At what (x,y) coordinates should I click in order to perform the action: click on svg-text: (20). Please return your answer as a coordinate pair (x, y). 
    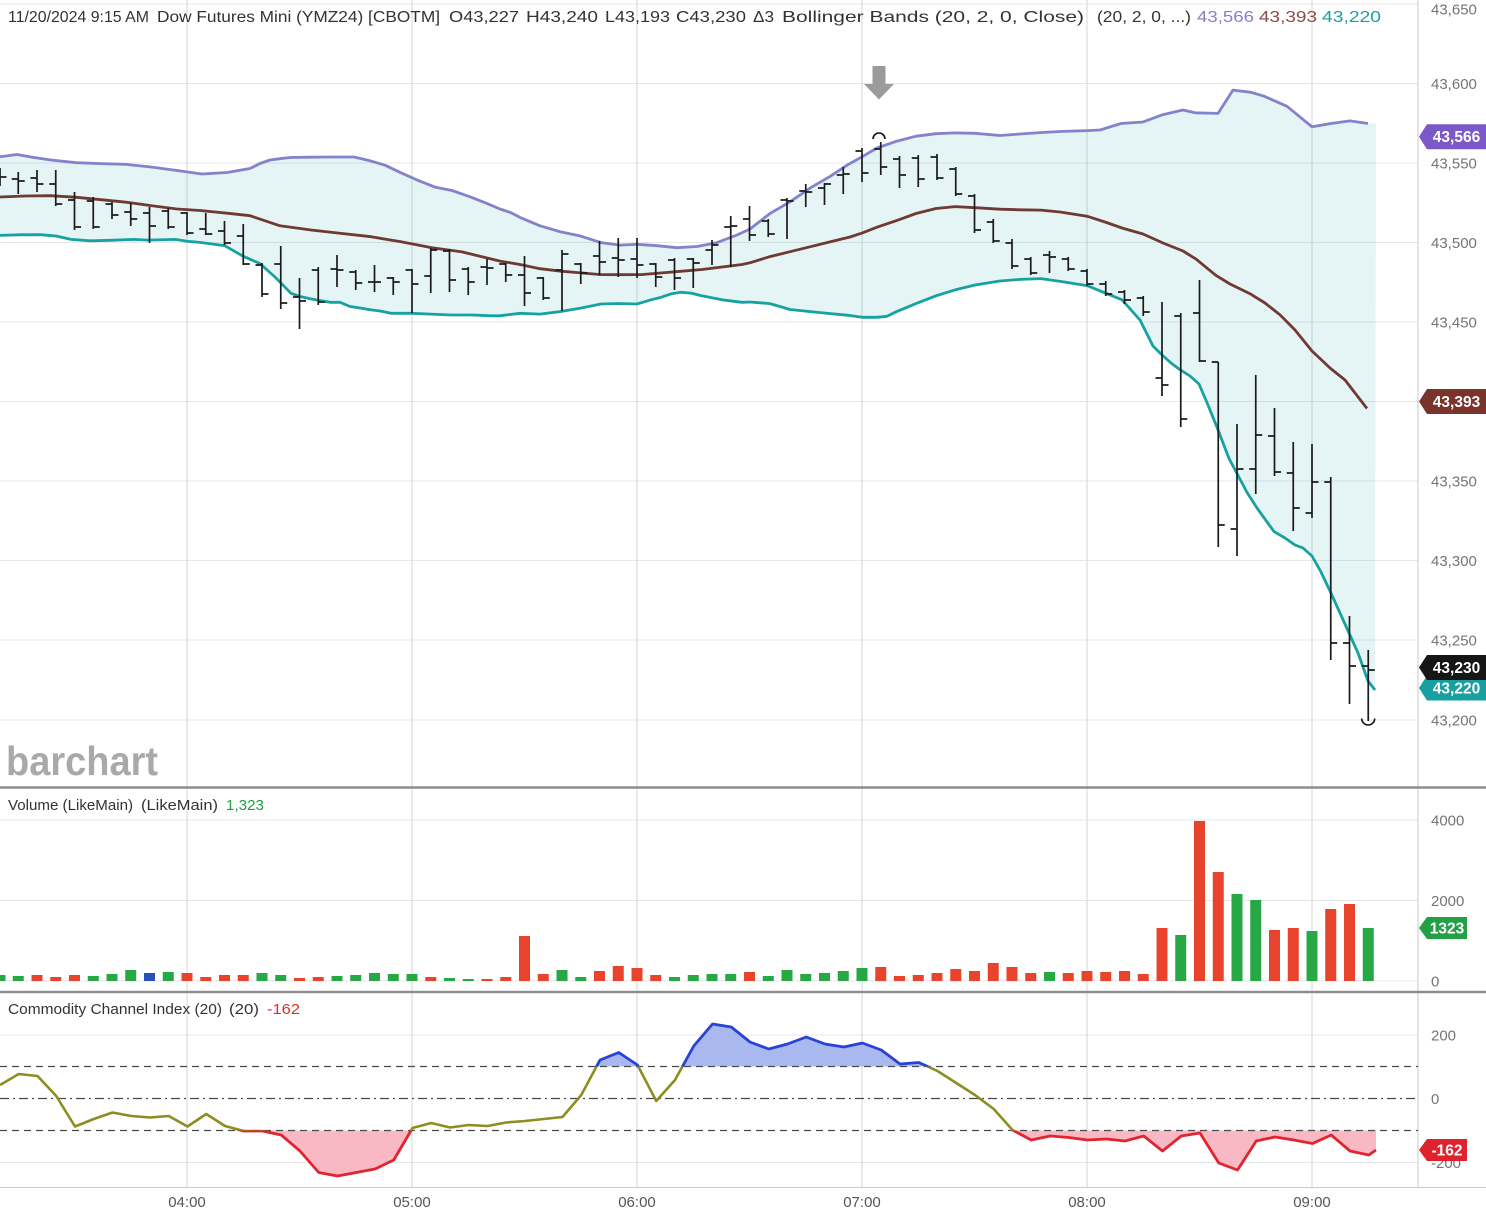
    Looking at the image, I should click on (244, 1009).